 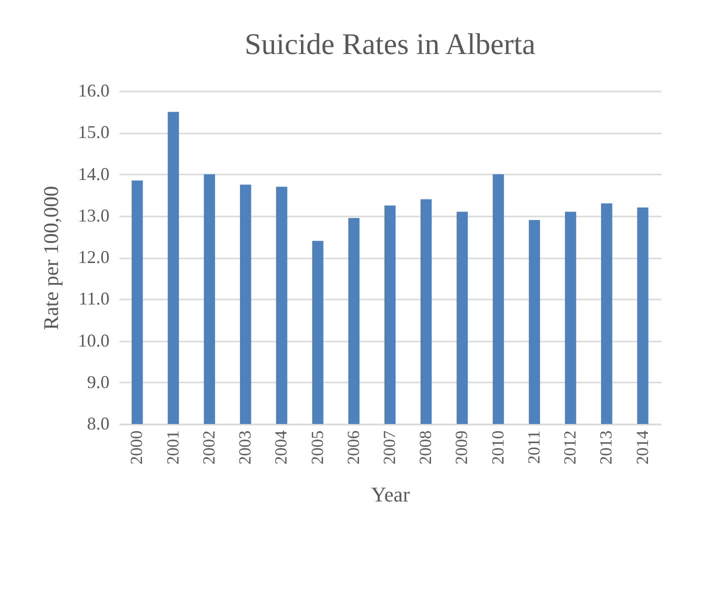 I want to click on x-tick-label: 2012, so click(x=570, y=447).